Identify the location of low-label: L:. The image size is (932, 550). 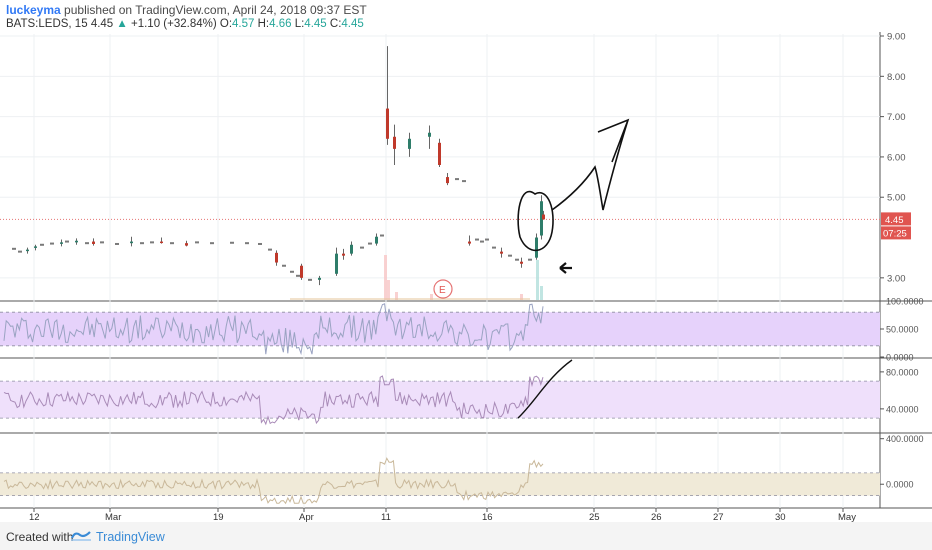
(299, 24).